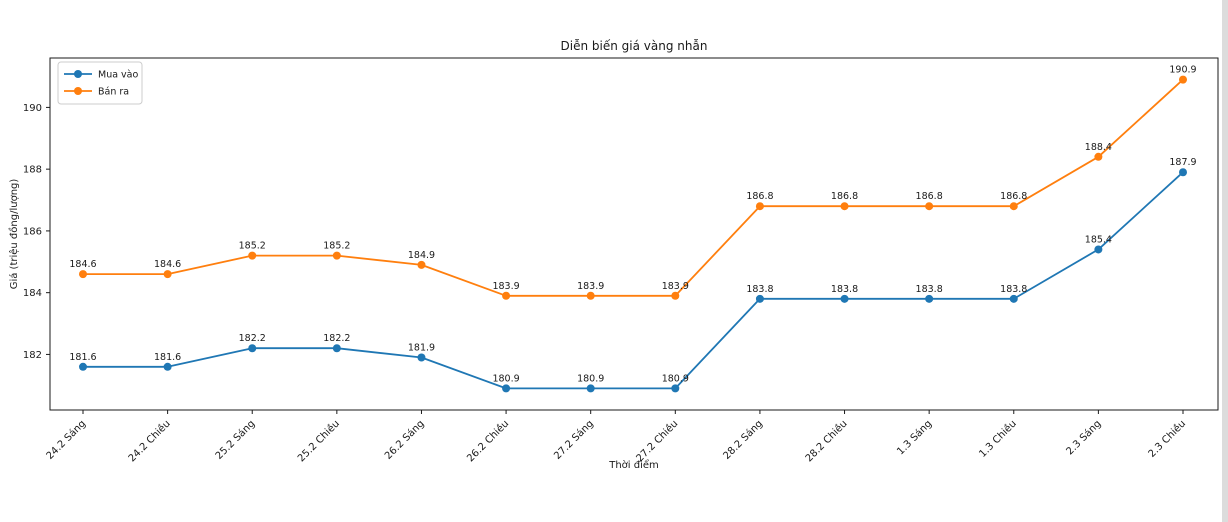 Image resolution: width=1228 pixels, height=522 pixels. Describe the element at coordinates (1098, 147) in the screenshot. I see `data-label-bán-ra: 188.4` at that location.